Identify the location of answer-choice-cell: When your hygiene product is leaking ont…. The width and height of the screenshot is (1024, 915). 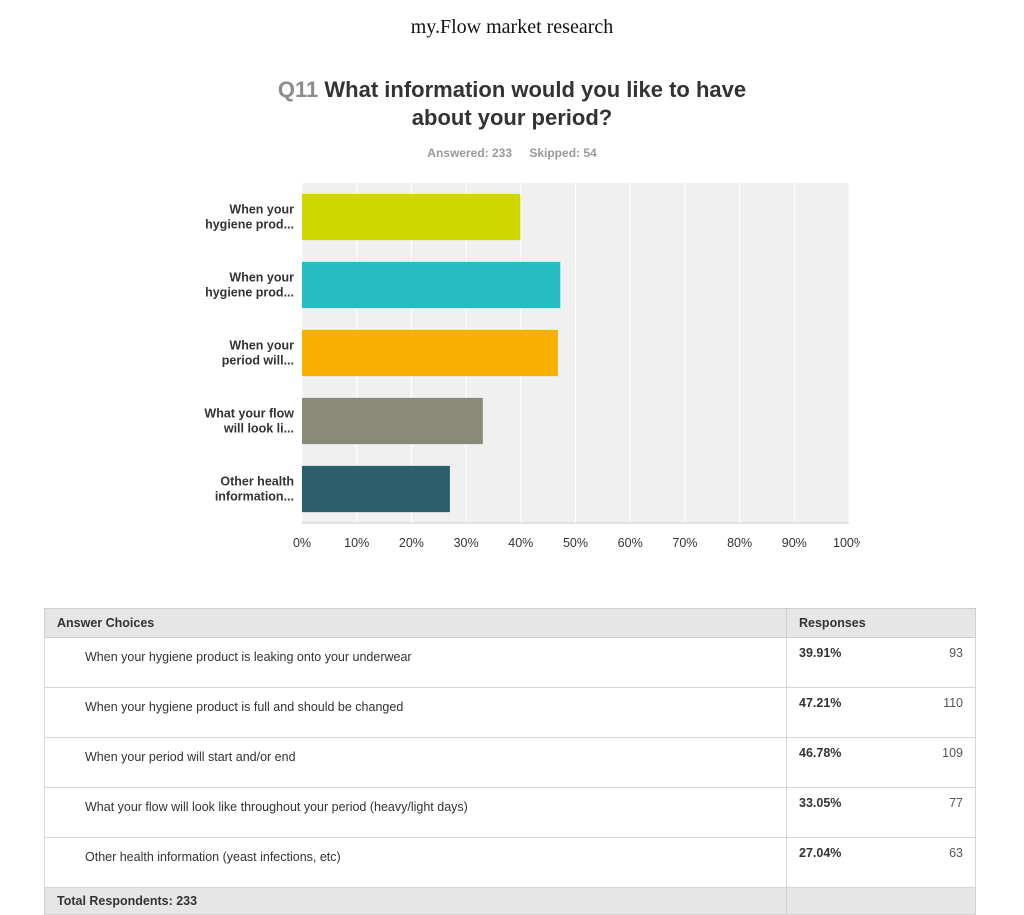
(415, 662).